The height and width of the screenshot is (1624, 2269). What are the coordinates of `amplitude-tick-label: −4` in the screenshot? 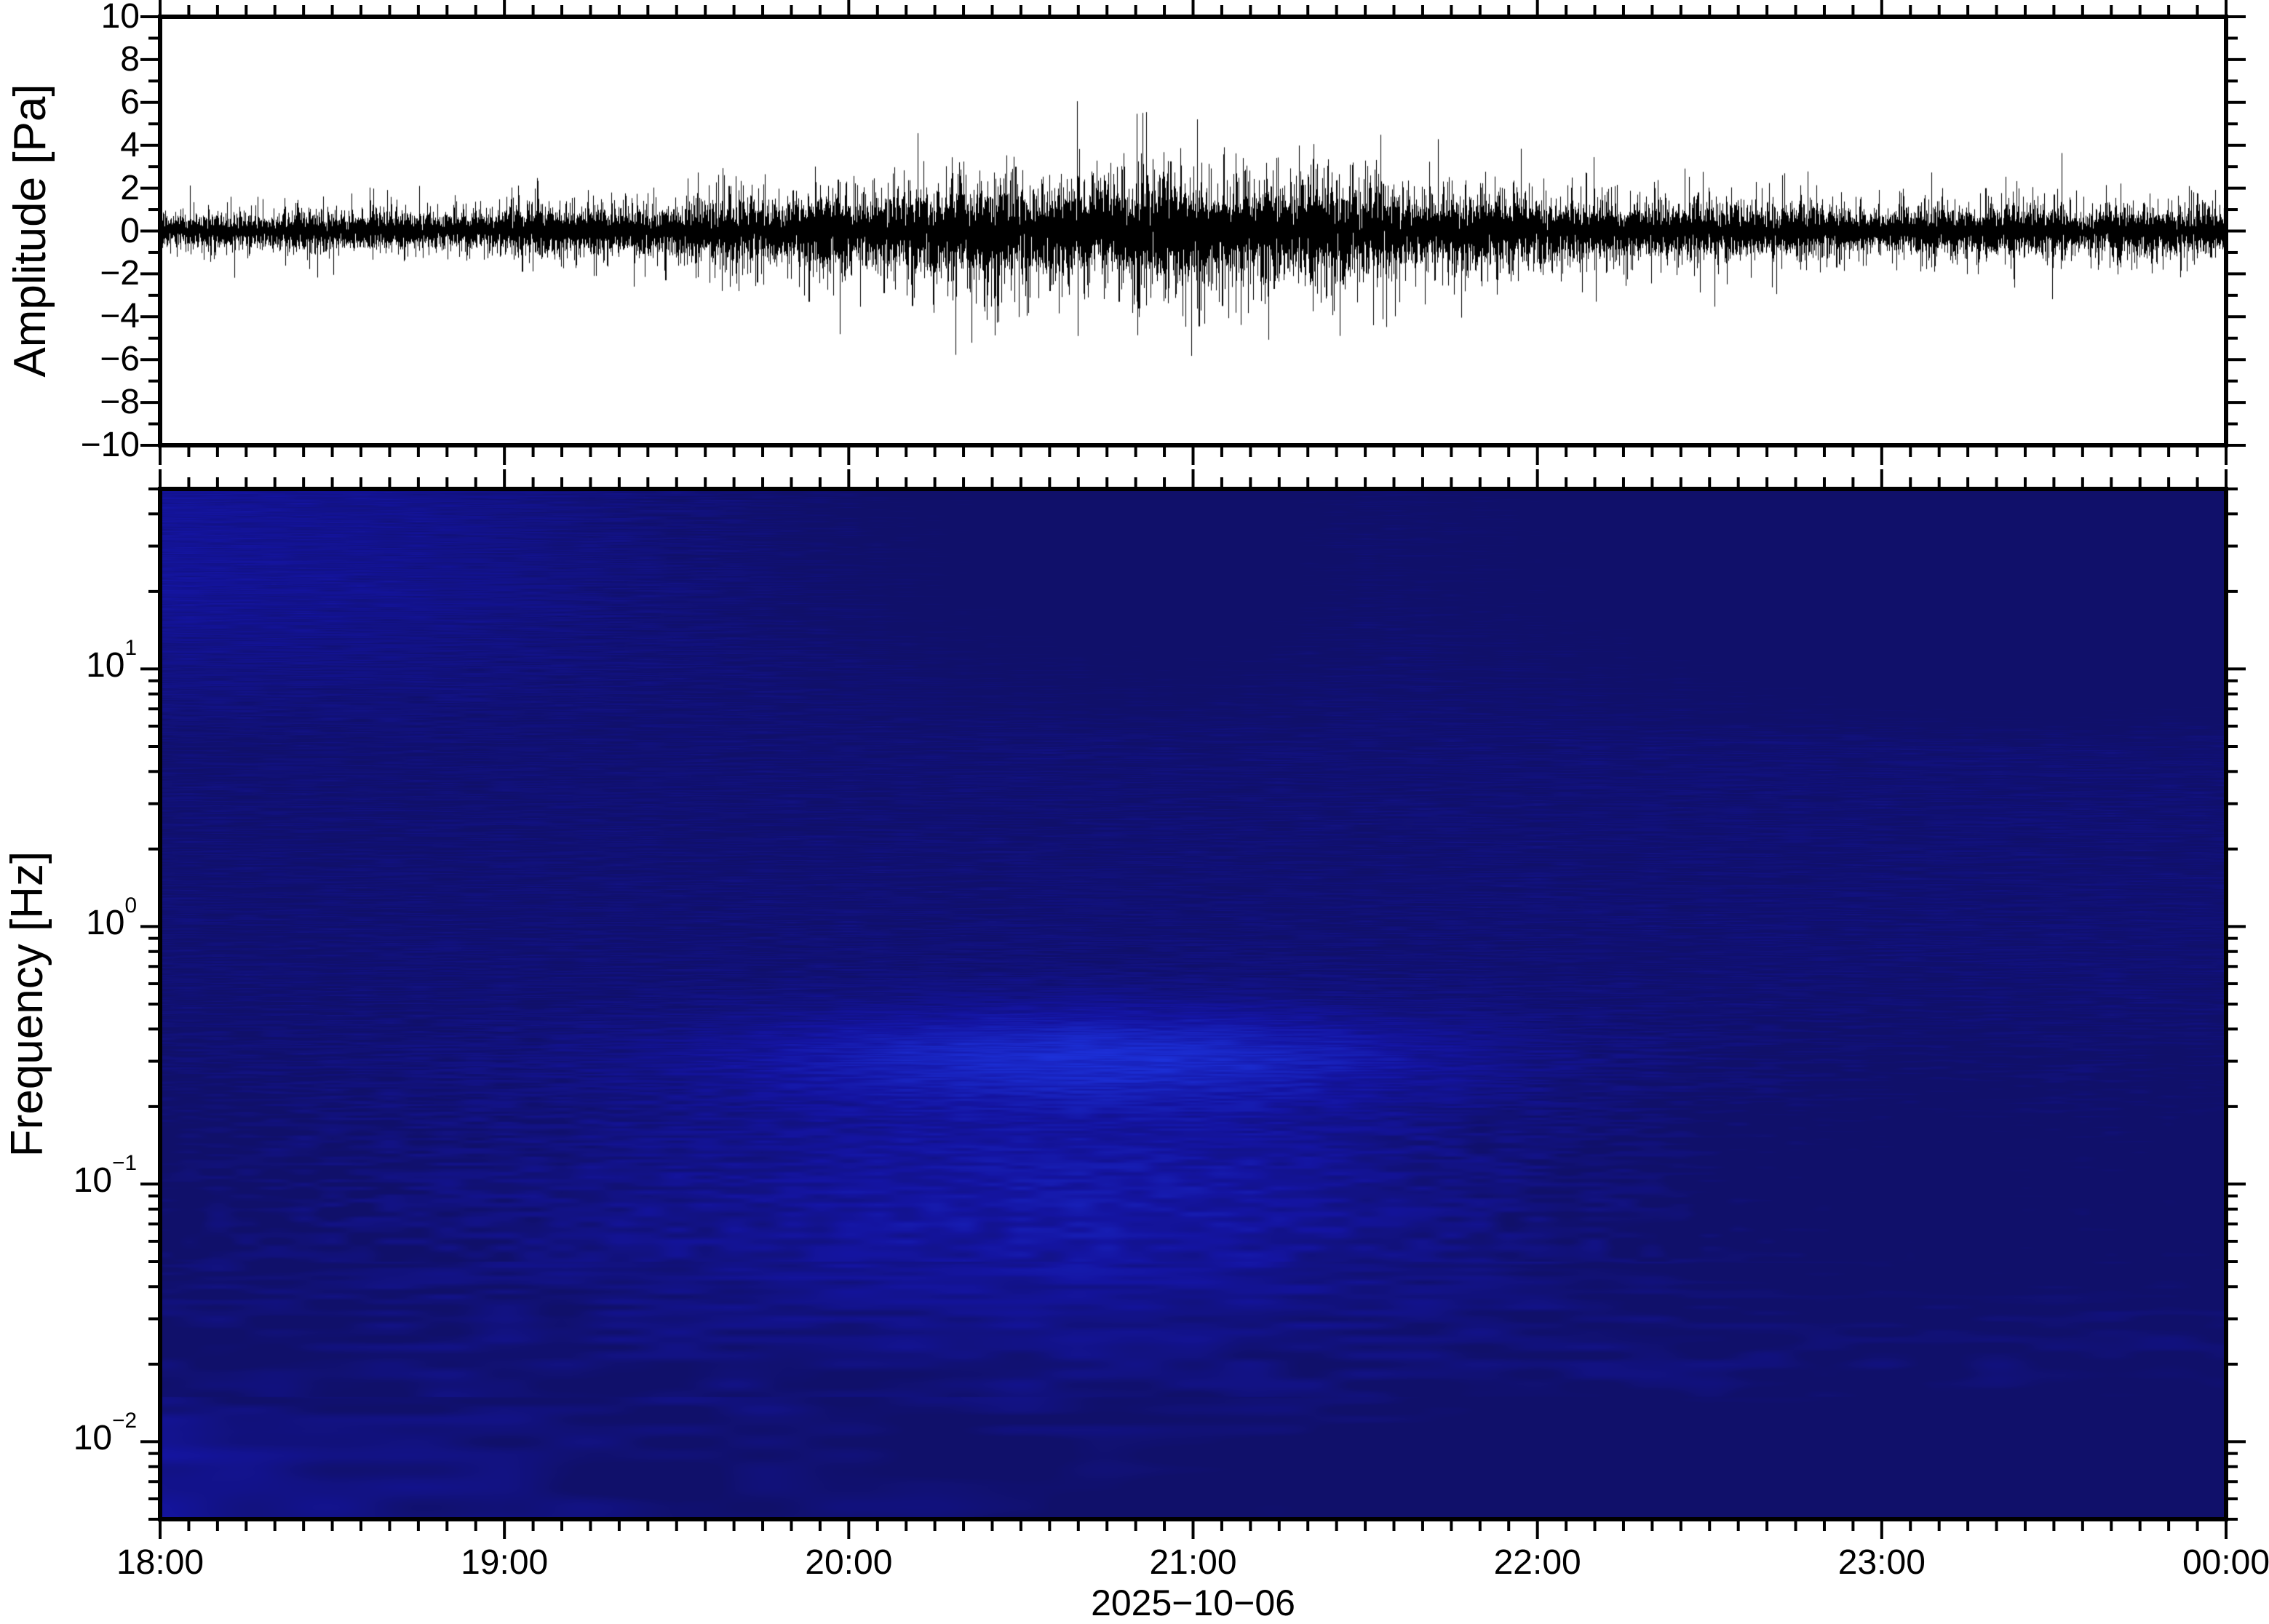 It's located at (120, 316).